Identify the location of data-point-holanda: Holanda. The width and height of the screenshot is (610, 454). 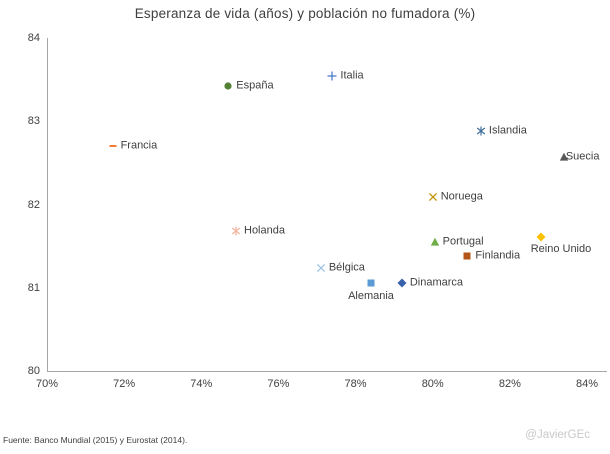
(258, 231).